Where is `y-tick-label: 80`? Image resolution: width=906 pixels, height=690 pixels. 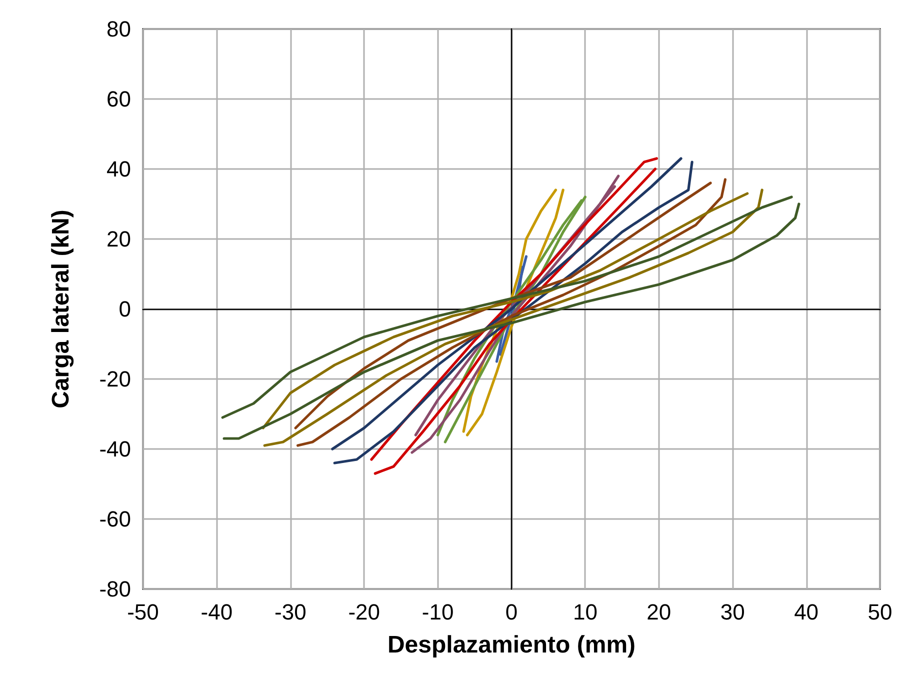 y-tick-label: 80 is located at coordinates (118, 29).